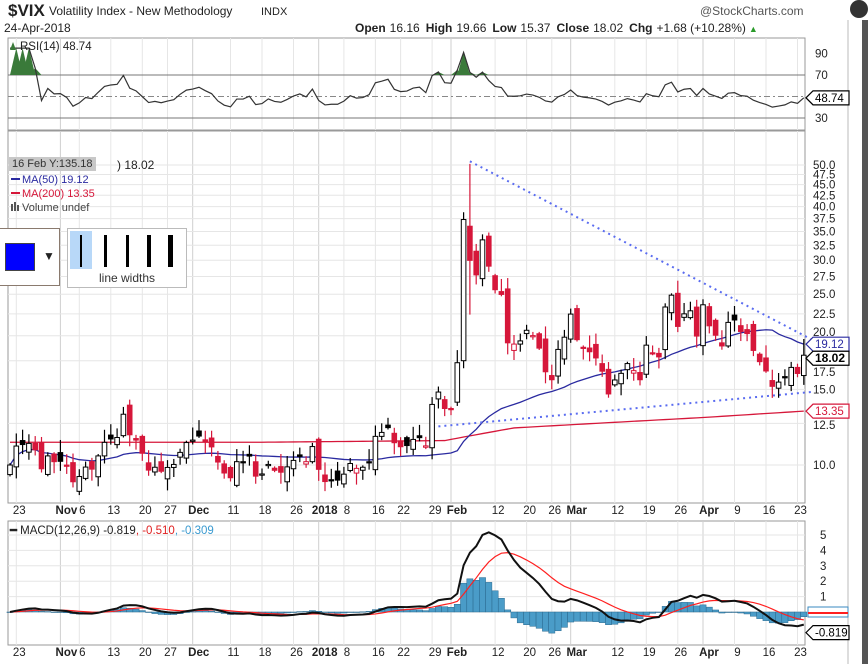 Image resolution: width=868 pixels, height=664 pixels. I want to click on line-color-picker: ▼, so click(30, 257).